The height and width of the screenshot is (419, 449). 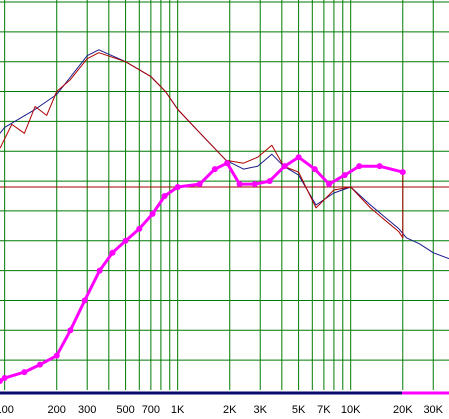 What do you see at coordinates (57, 410) in the screenshot?
I see `x-tick-label: 200` at bounding box center [57, 410].